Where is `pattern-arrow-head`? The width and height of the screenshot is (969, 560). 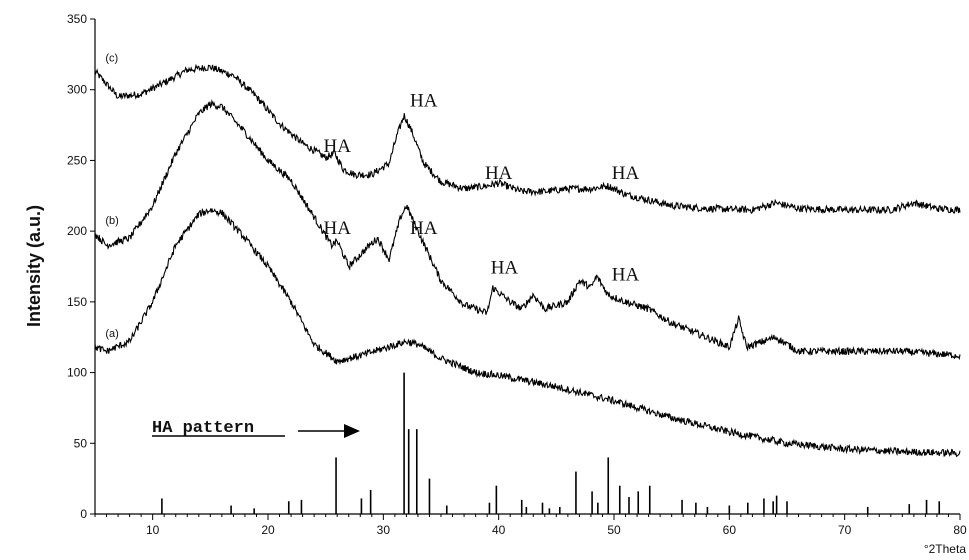
pattern-arrow-head is located at coordinates (352, 431).